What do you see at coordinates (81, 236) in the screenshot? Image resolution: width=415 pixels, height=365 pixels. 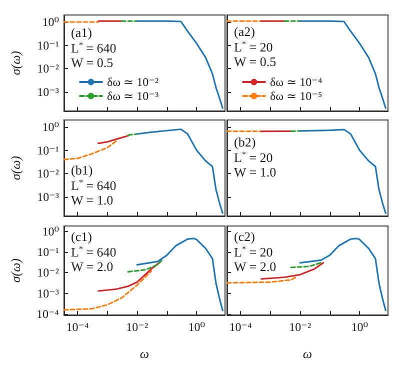 I see `annotation: (c1)` at bounding box center [81, 236].